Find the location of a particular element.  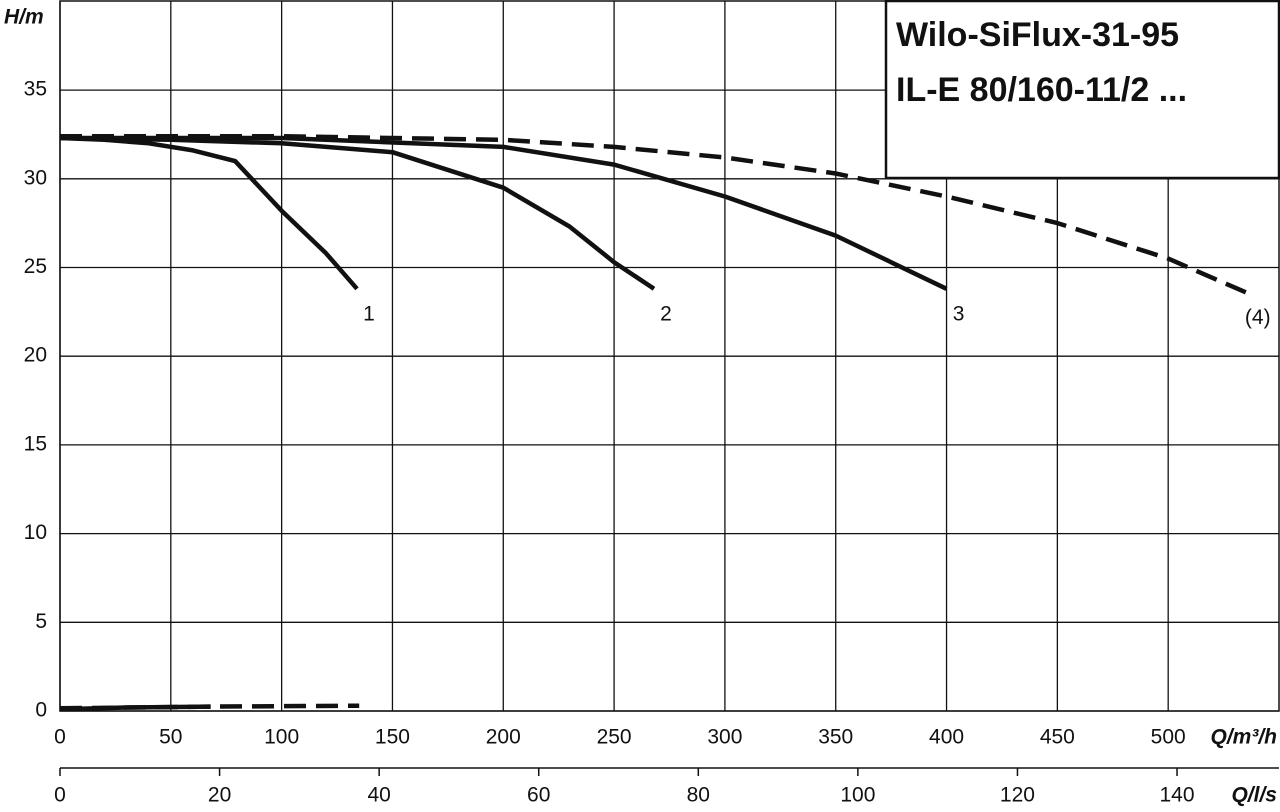

x2-tick-label: 100 is located at coordinates (857, 795).